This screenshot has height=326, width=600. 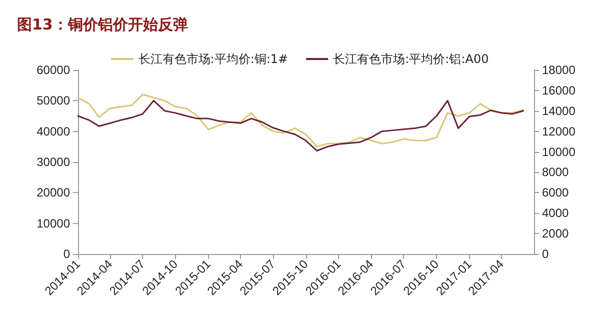 I want to click on y2-tick-label: 10000, so click(x=559, y=151).